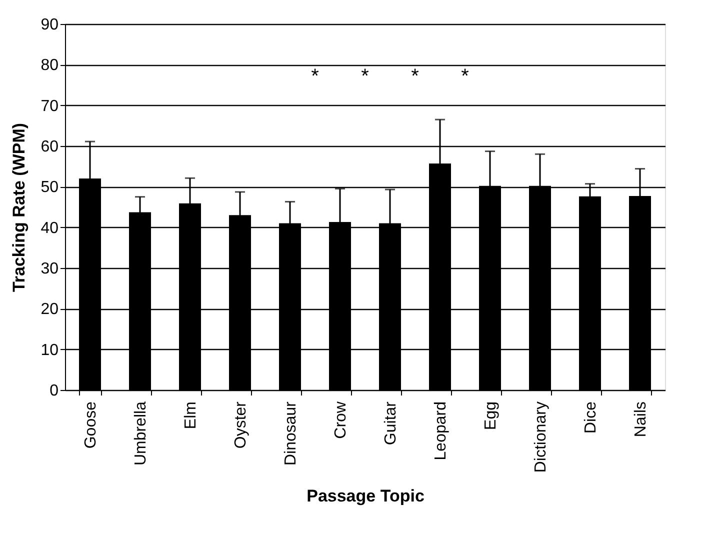  What do you see at coordinates (49, 269) in the screenshot?
I see `y-tick-label: 30` at bounding box center [49, 269].